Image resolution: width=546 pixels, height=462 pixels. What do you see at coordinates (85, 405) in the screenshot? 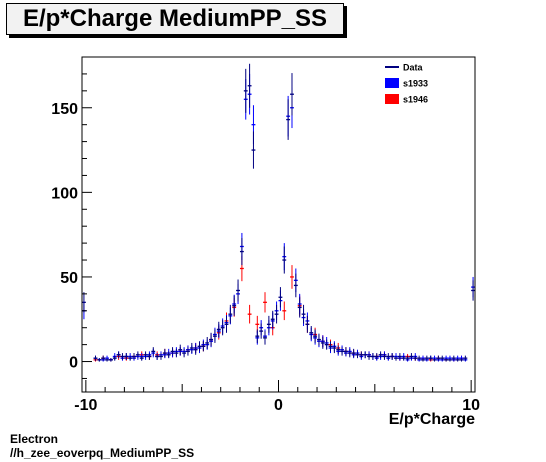
I see `x-tick-label: -10` at bounding box center [85, 405].